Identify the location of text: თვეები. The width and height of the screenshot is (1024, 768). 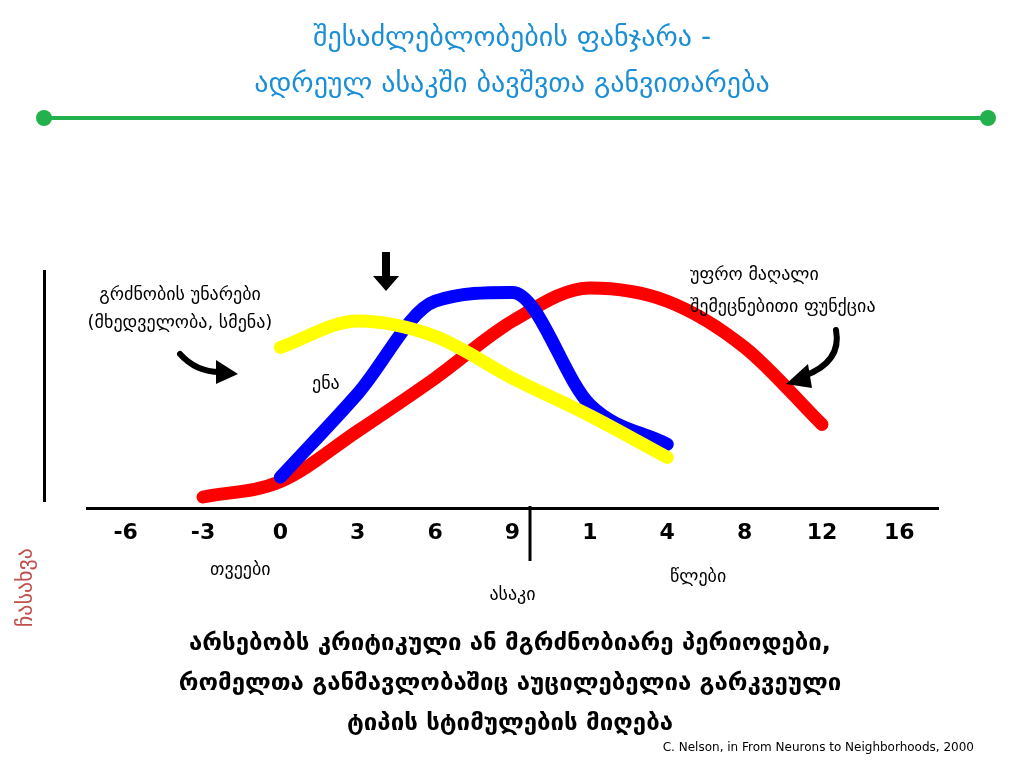
(240, 568).